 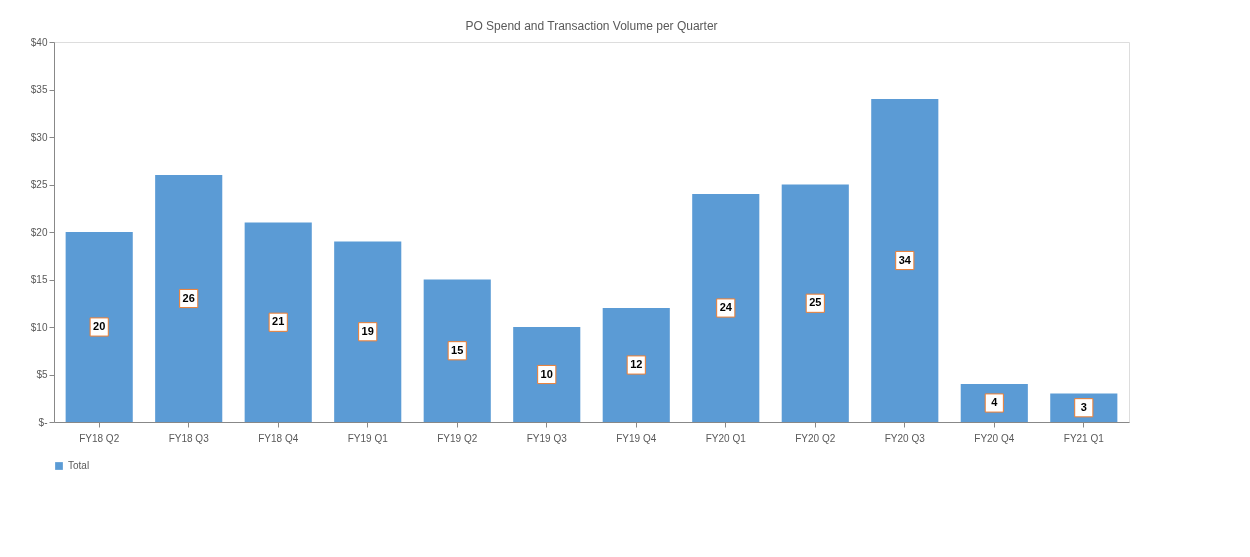 What do you see at coordinates (726, 438) in the screenshot?
I see `x-tick-label: FY20 Q1` at bounding box center [726, 438].